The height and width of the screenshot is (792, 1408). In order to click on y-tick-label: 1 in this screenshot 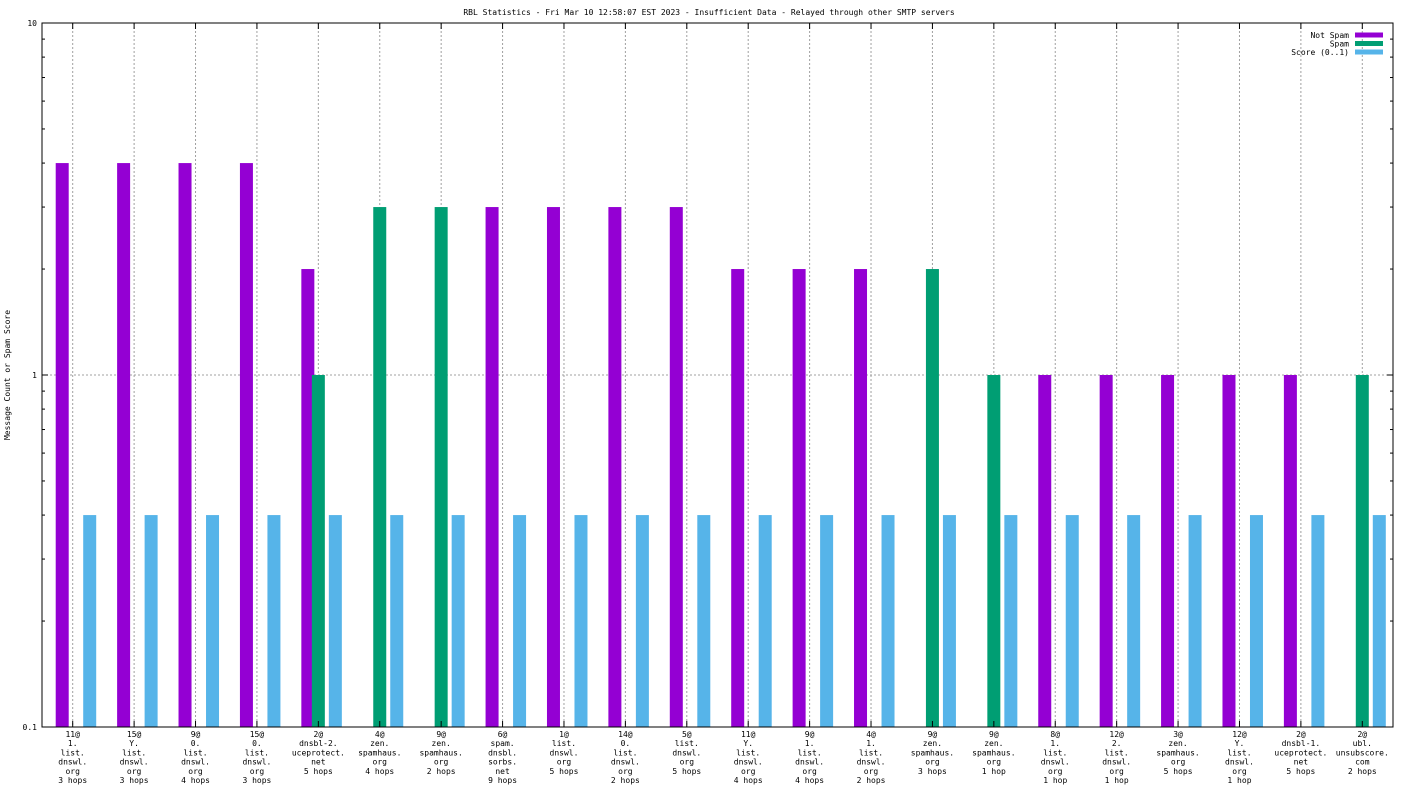, I will do `click(34, 375)`.